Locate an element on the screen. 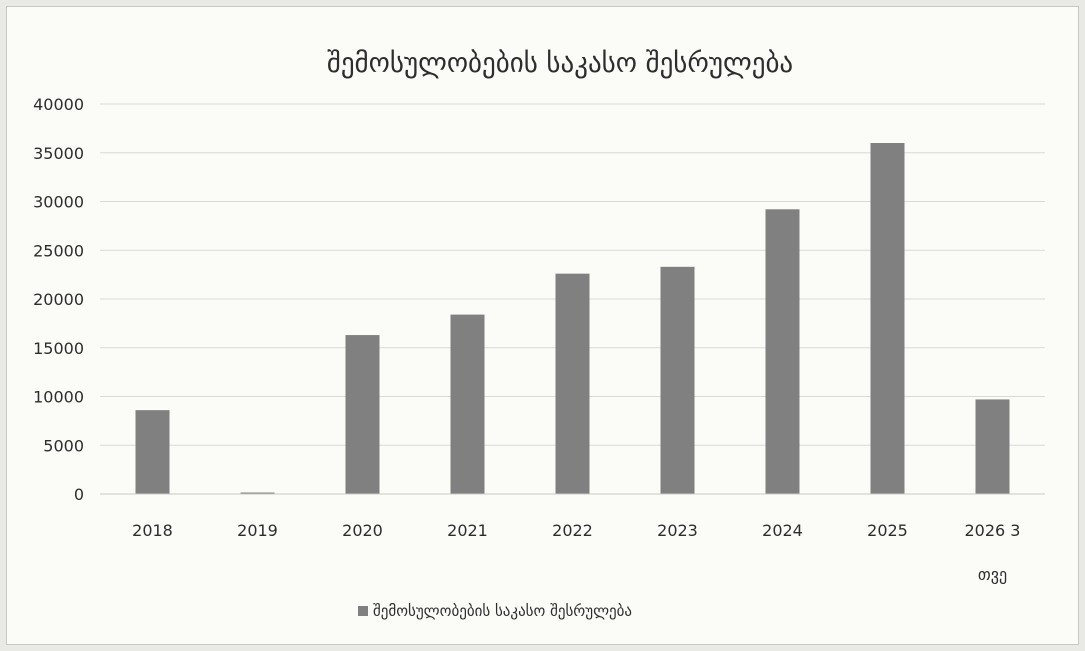 This screenshot has height=651, width=1085. y-tick-label: 0 is located at coordinates (79, 494).